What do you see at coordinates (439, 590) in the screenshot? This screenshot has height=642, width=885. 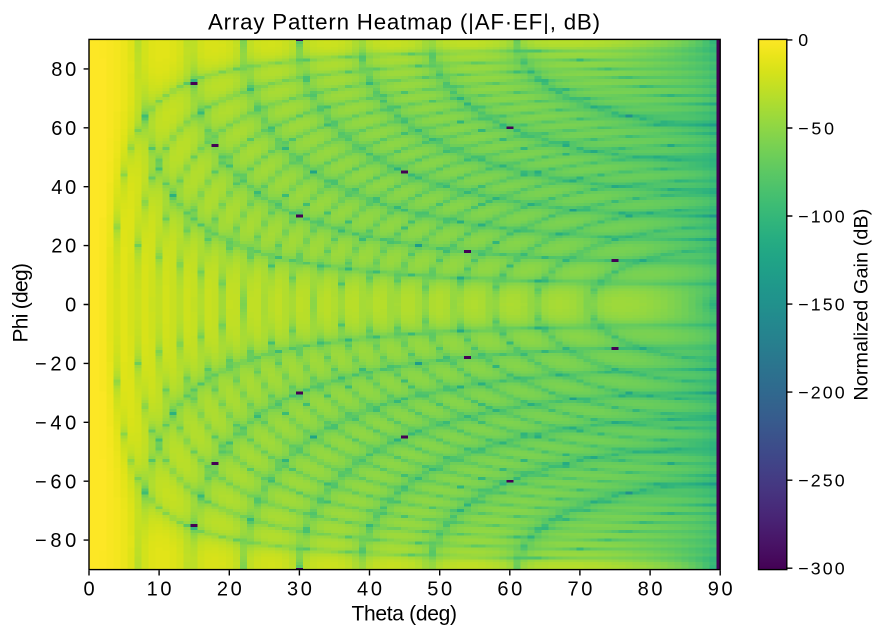 I see `svg-text: 50` at bounding box center [439, 590].